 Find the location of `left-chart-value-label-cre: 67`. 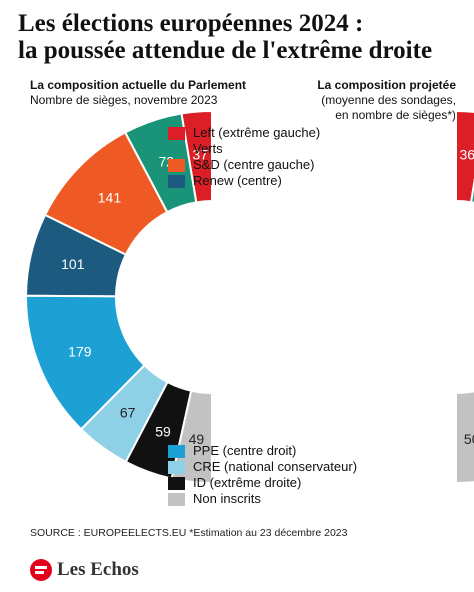

left-chart-value-label-cre: 67 is located at coordinates (128, 413).